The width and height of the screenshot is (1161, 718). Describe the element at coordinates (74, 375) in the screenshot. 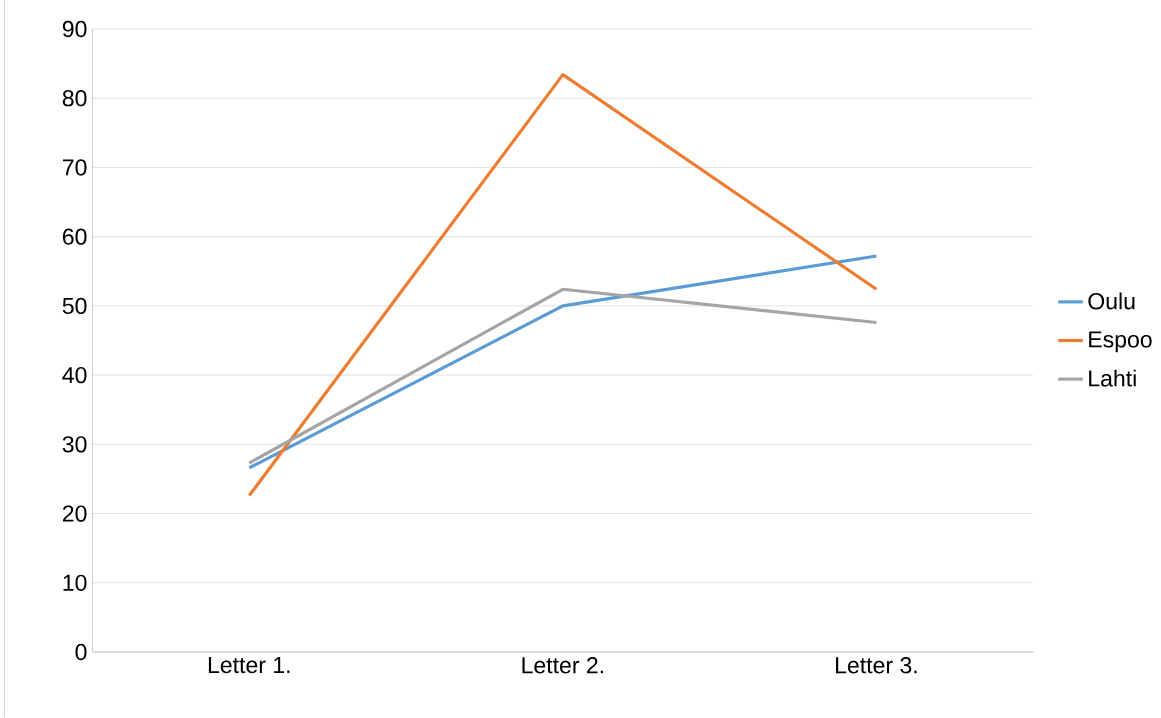

I see `y-tick-label: 40` at that location.